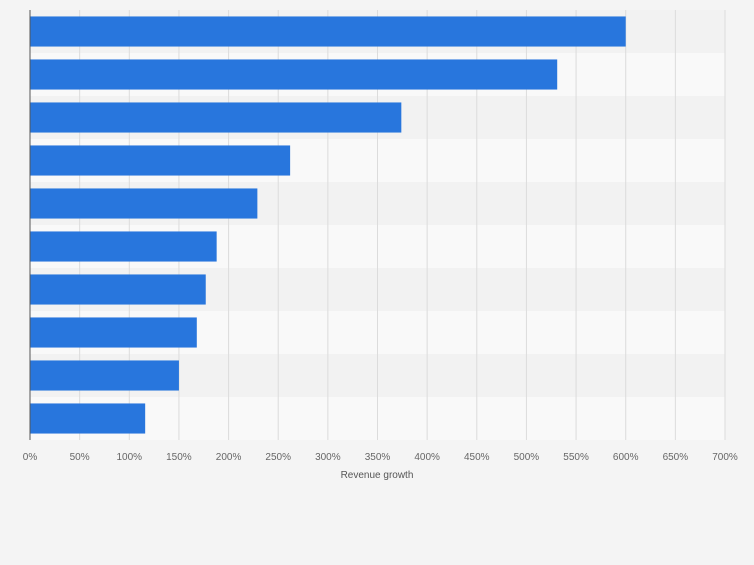 This screenshot has width=754, height=565. What do you see at coordinates (377, 475) in the screenshot?
I see `x-axis-label: Revenue growth` at bounding box center [377, 475].